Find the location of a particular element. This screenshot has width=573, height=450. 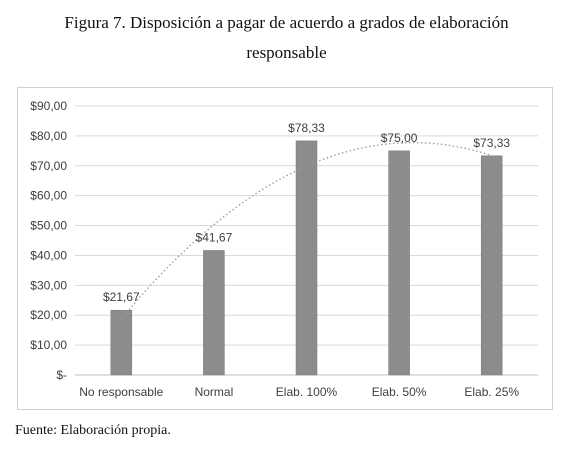

y-tick-label: $30,00 is located at coordinates (48, 285).